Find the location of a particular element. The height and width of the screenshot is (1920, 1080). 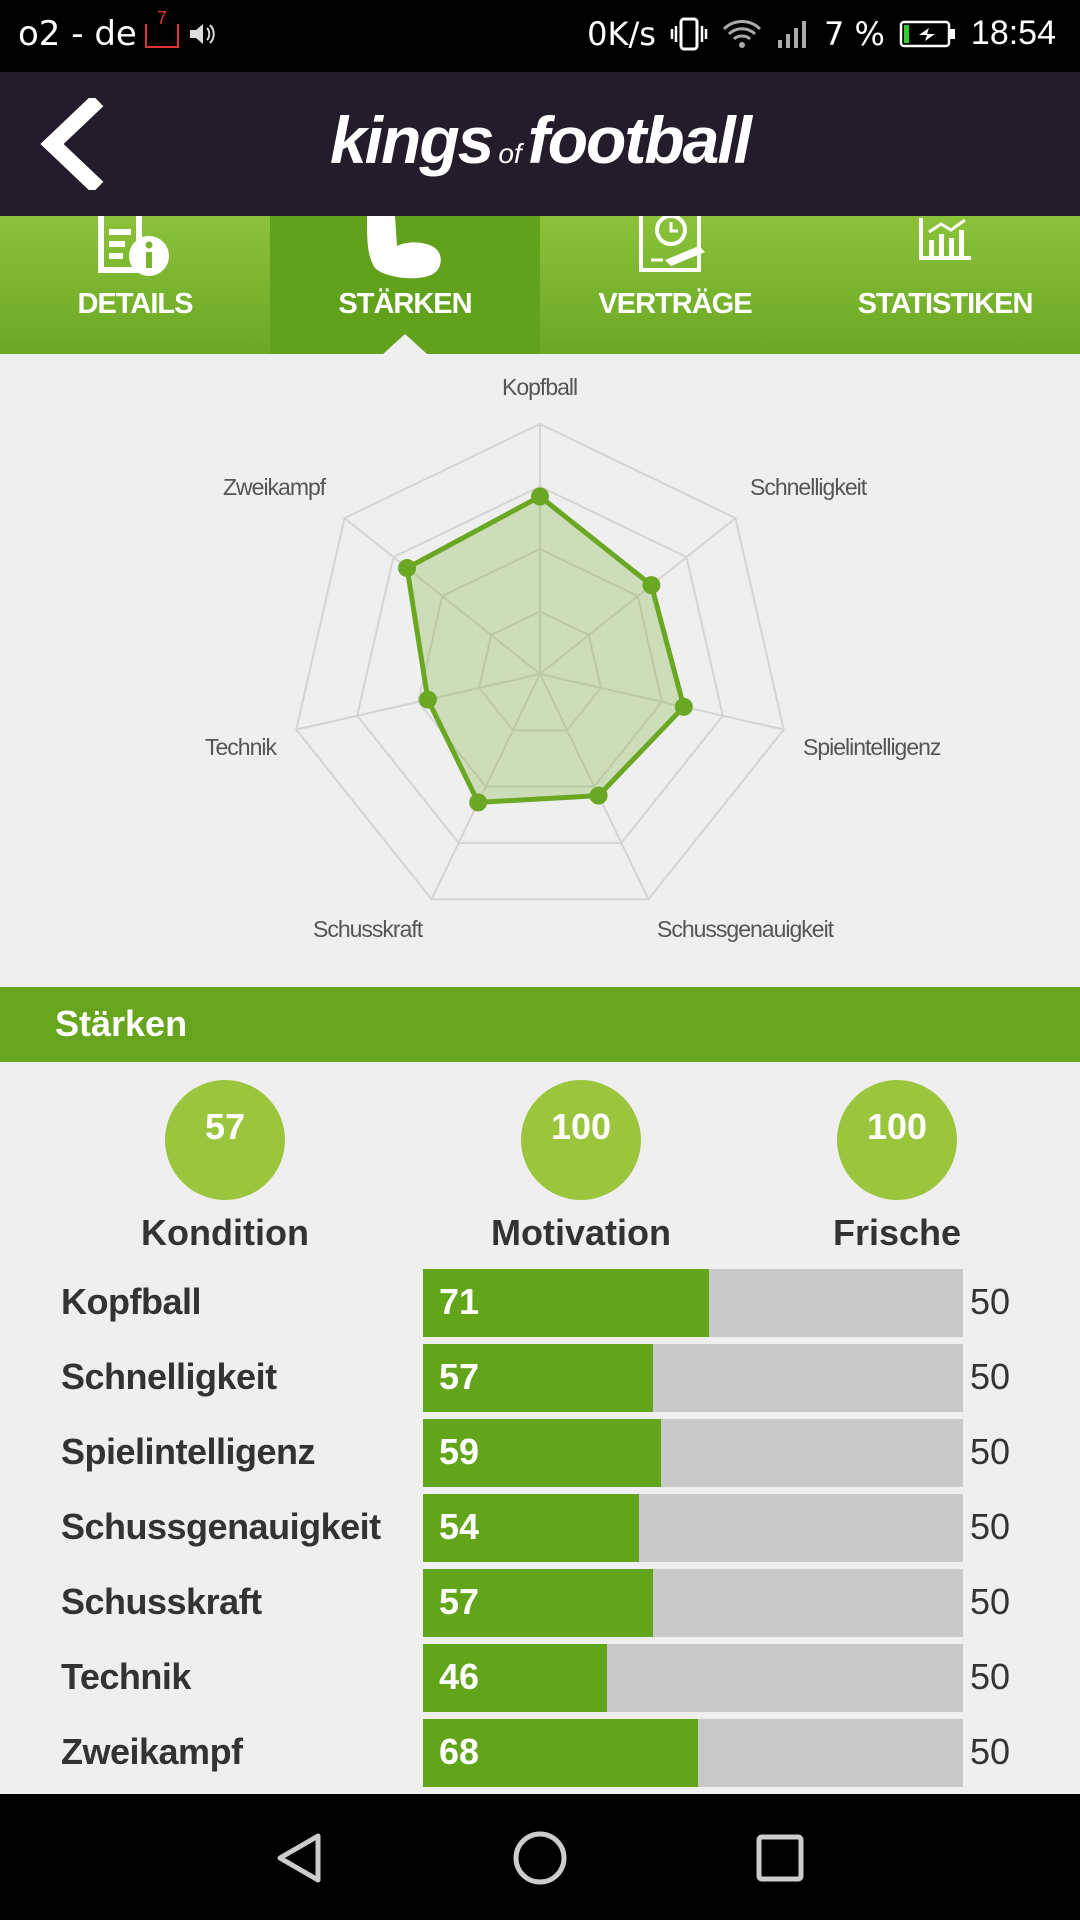

attribute-bar: 71 is located at coordinates (693, 1303).